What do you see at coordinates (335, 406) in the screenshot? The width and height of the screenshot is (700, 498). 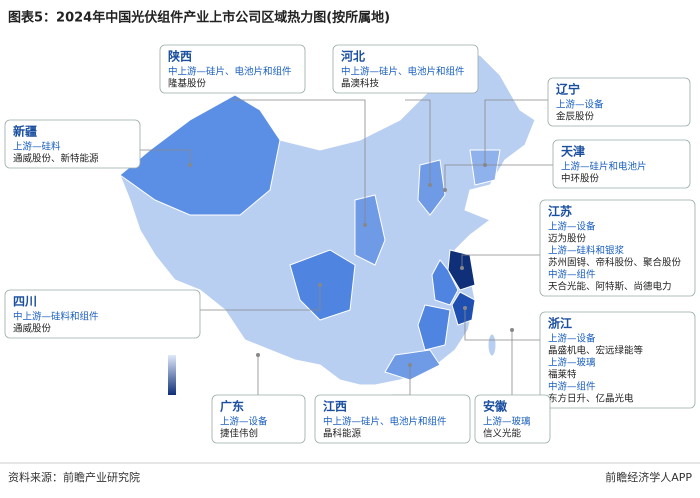 I see `province-name: 江西` at bounding box center [335, 406].